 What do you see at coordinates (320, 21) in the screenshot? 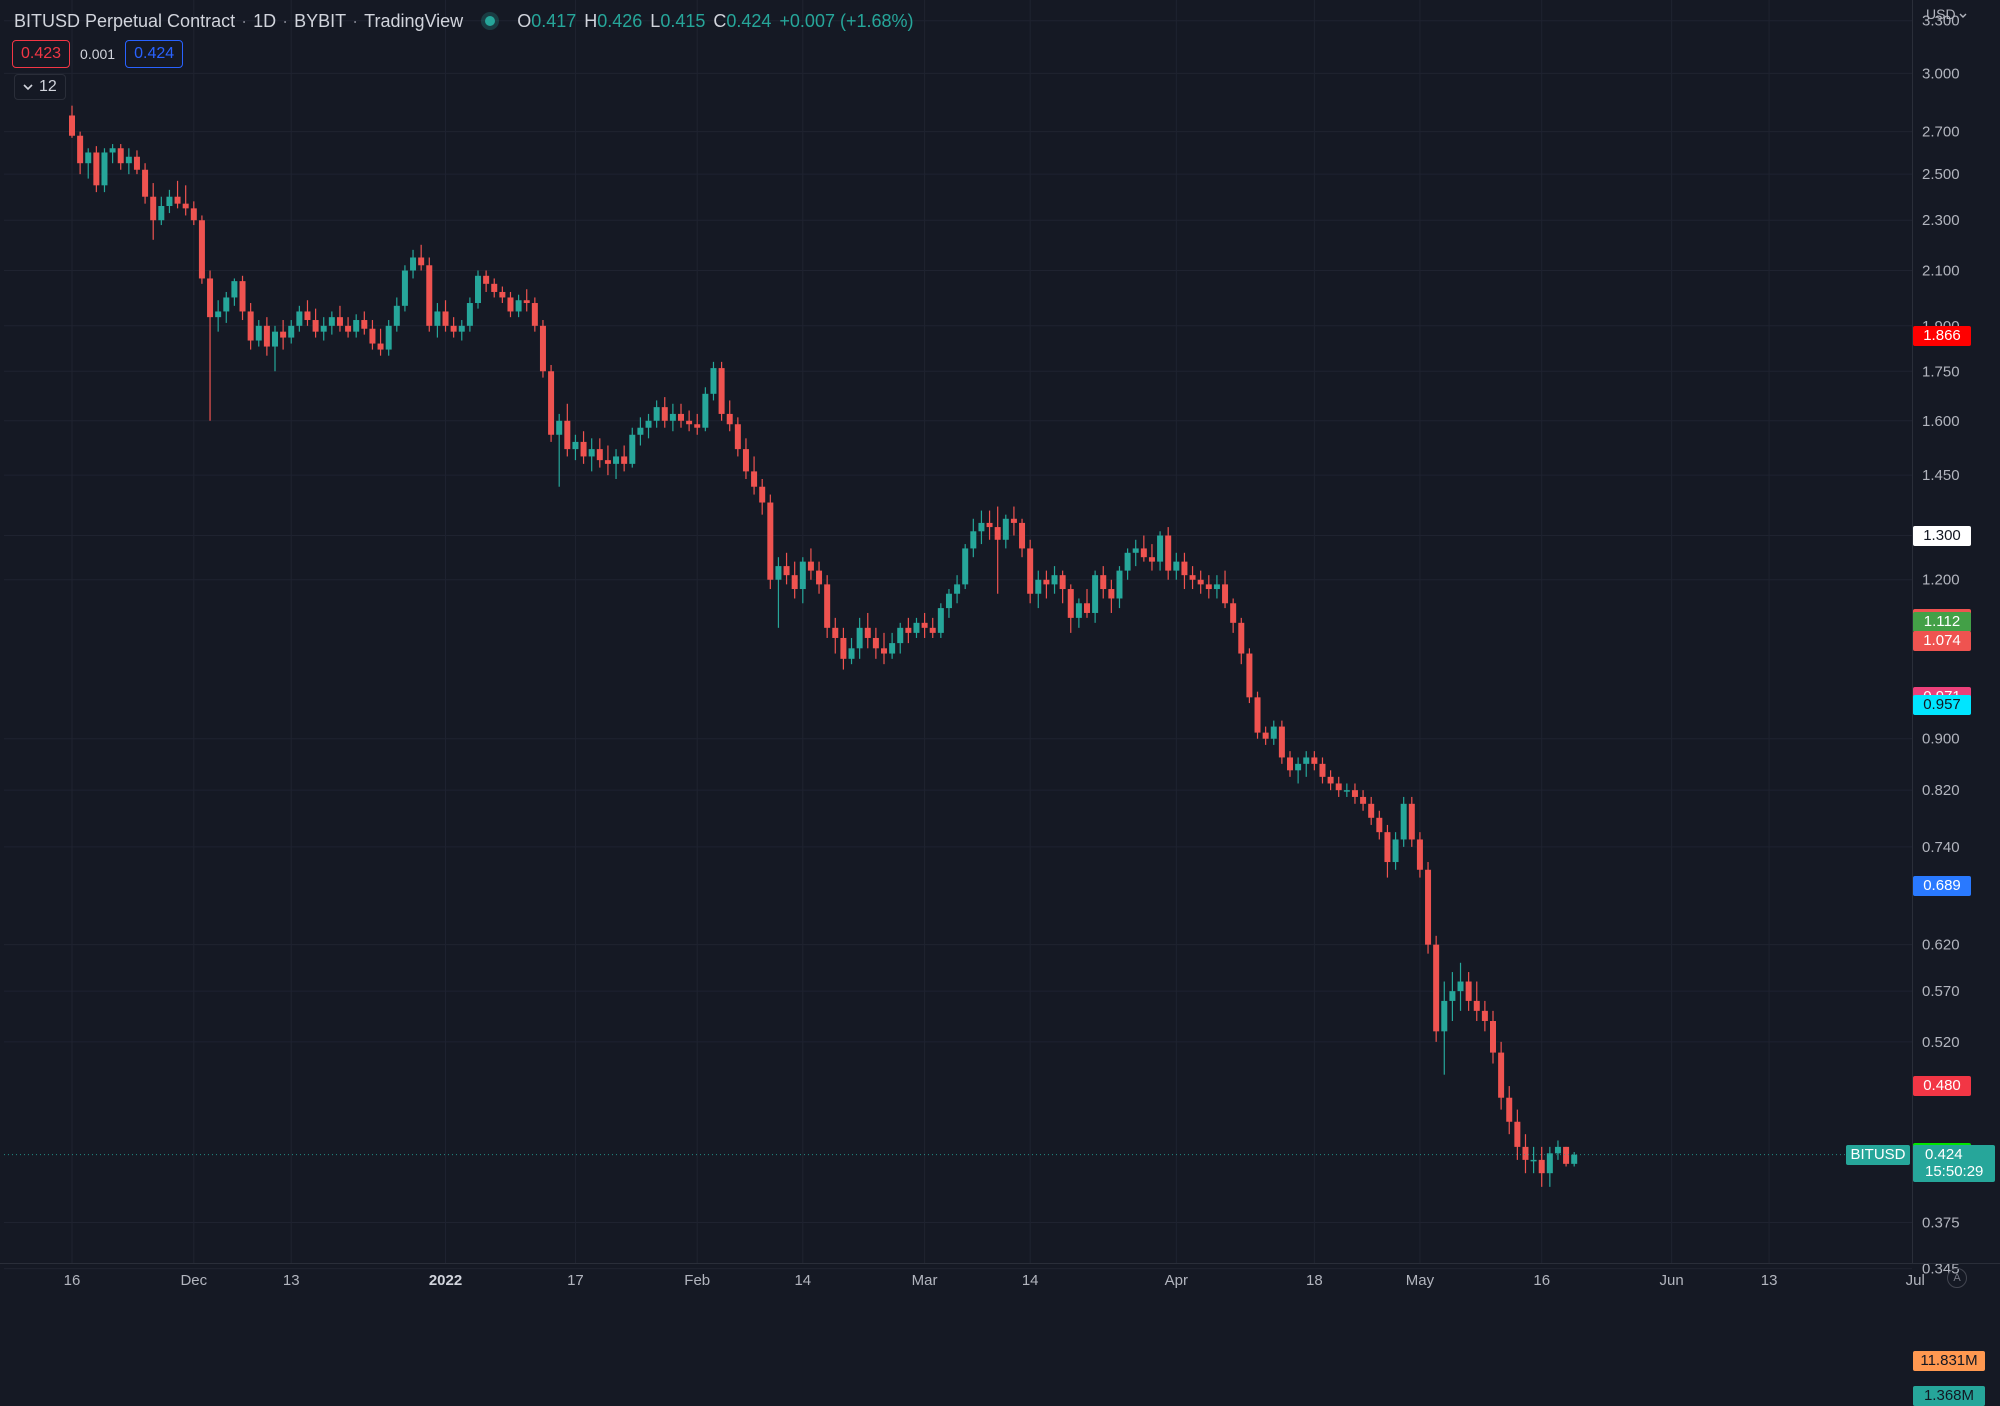
I see `exchange-label: BYBIT` at bounding box center [320, 21].